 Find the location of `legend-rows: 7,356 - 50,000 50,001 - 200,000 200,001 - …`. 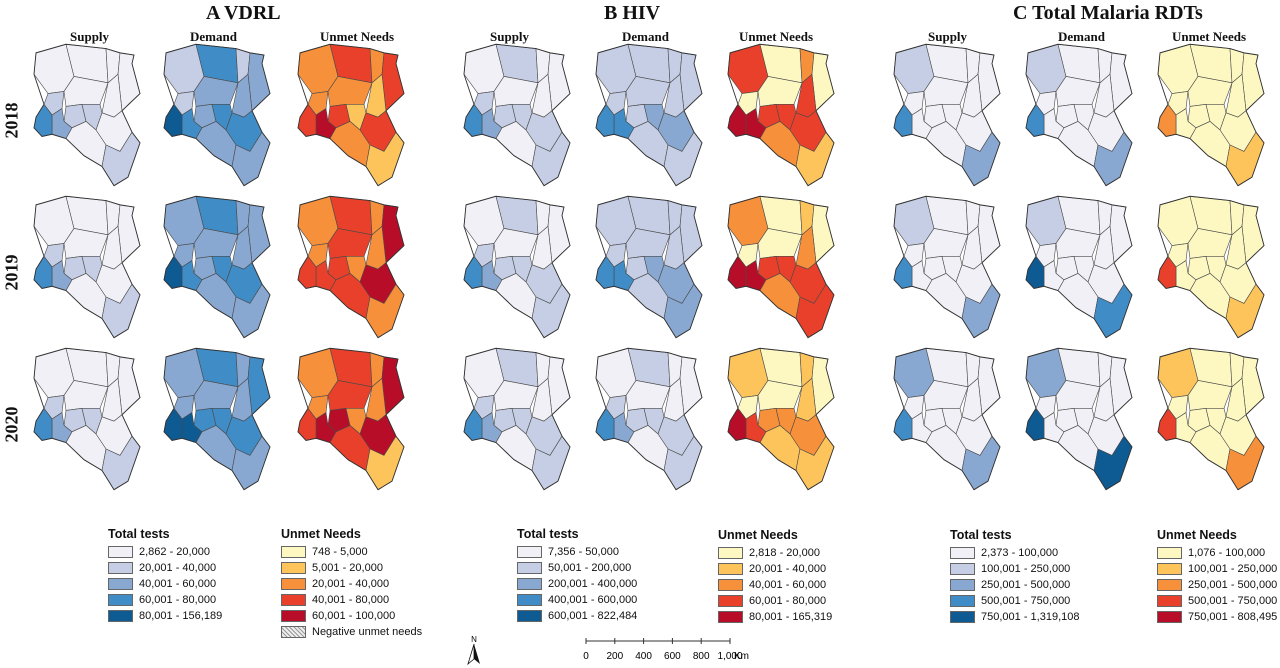

legend-rows: 7,356 - 50,000 50,001 - 200,000 200,001 - … is located at coordinates (577, 584).